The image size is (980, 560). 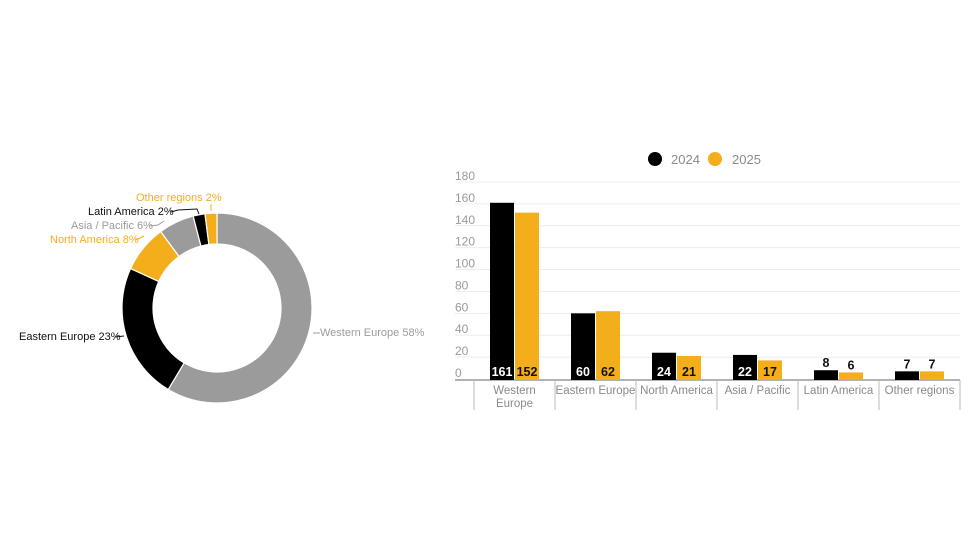 What do you see at coordinates (179, 198) in the screenshot?
I see `donut-label-other-regions: Other regions 2%` at bounding box center [179, 198].